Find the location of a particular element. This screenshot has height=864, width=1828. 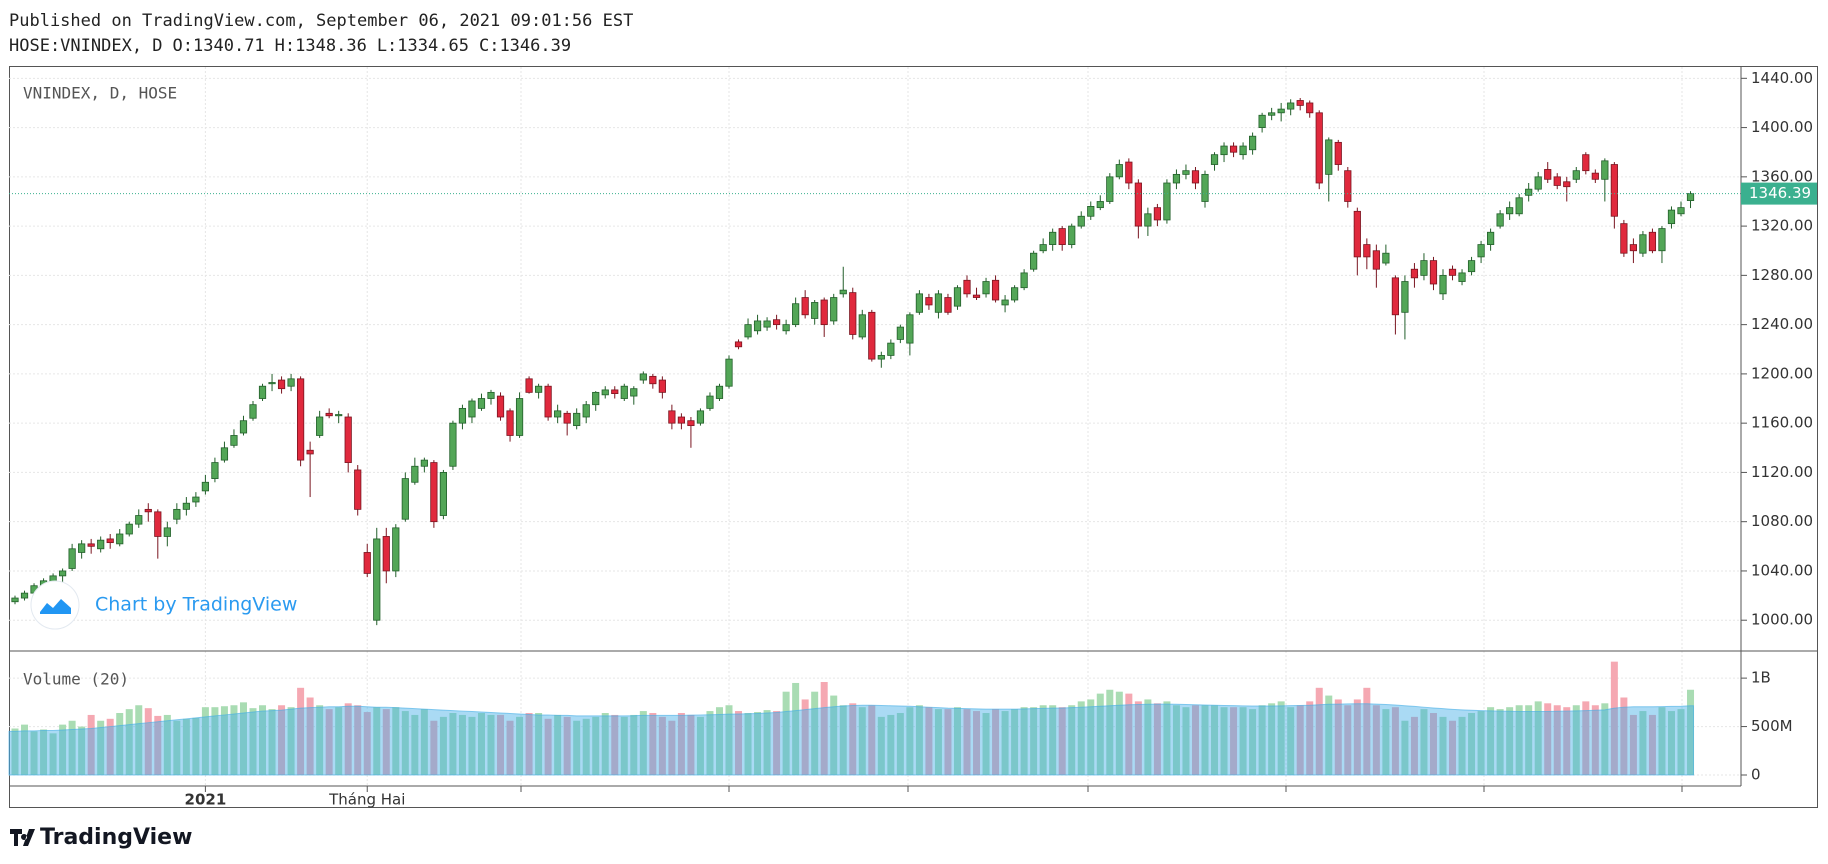

volume-ma-area is located at coordinates (851, 739).